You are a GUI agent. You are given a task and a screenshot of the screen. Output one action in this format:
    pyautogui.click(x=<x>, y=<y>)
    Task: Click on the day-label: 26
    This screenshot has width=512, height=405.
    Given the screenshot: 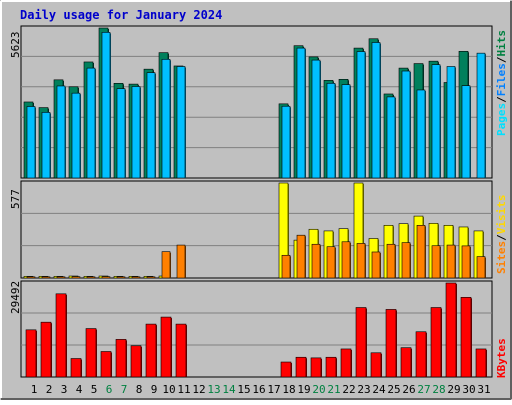 What is the action you would take?
    pyautogui.click(x=408, y=389)
    